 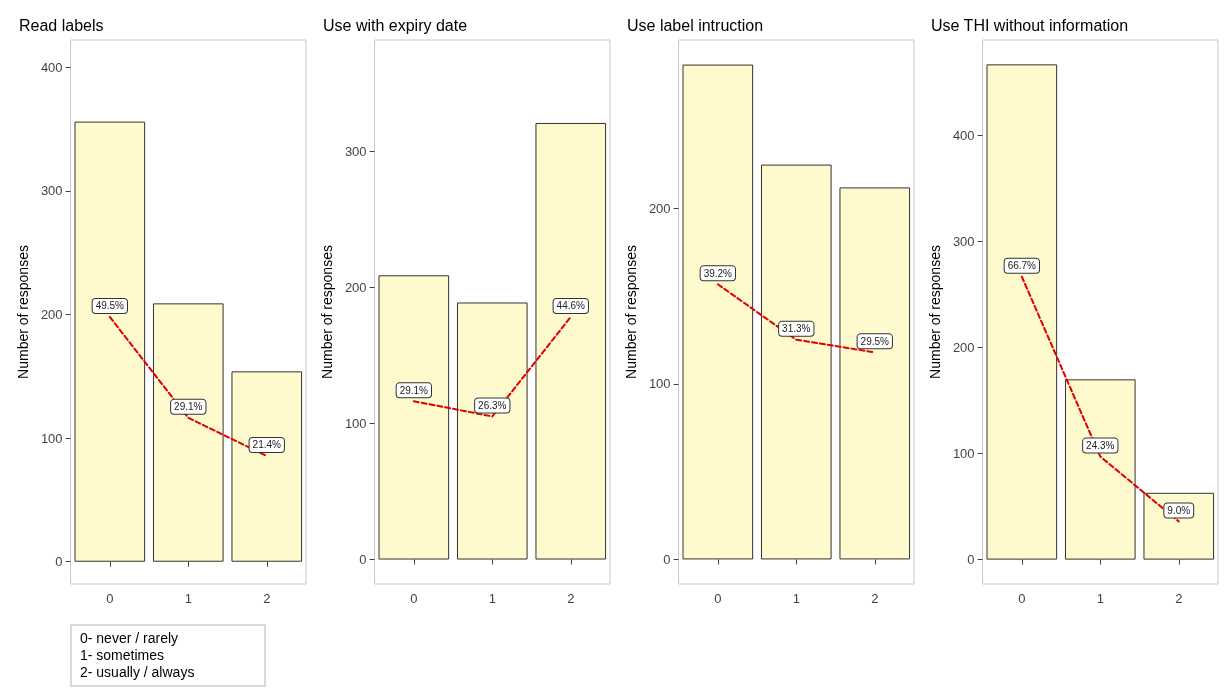 What do you see at coordinates (110, 306) in the screenshot?
I see `data-label: 49.5%` at bounding box center [110, 306].